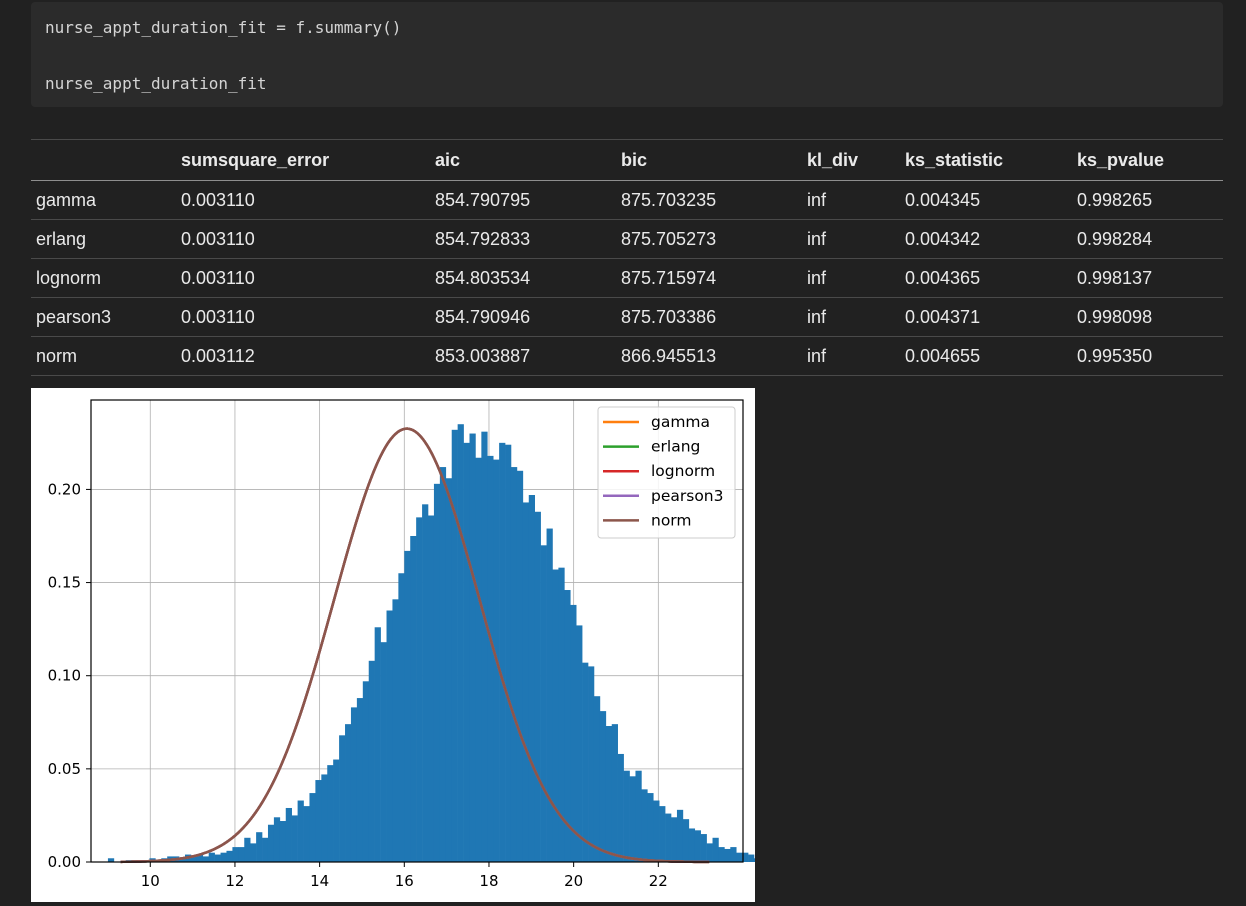  I want to click on x-tick-label: 16, so click(404, 881).